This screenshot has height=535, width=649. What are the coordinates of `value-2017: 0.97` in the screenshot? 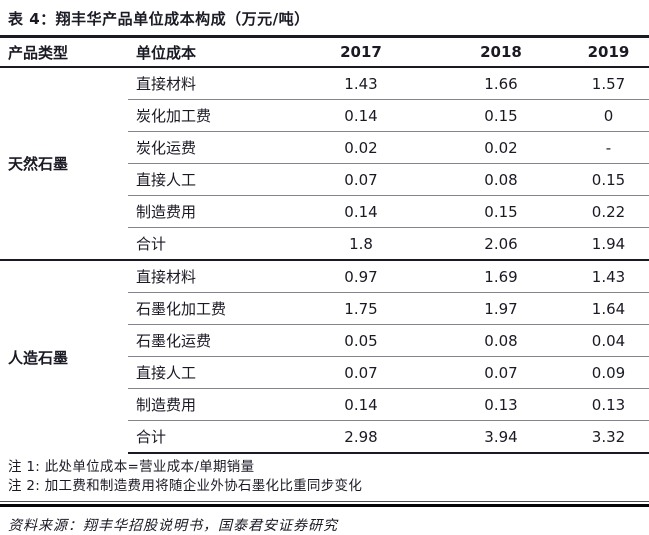 It's located at (361, 276).